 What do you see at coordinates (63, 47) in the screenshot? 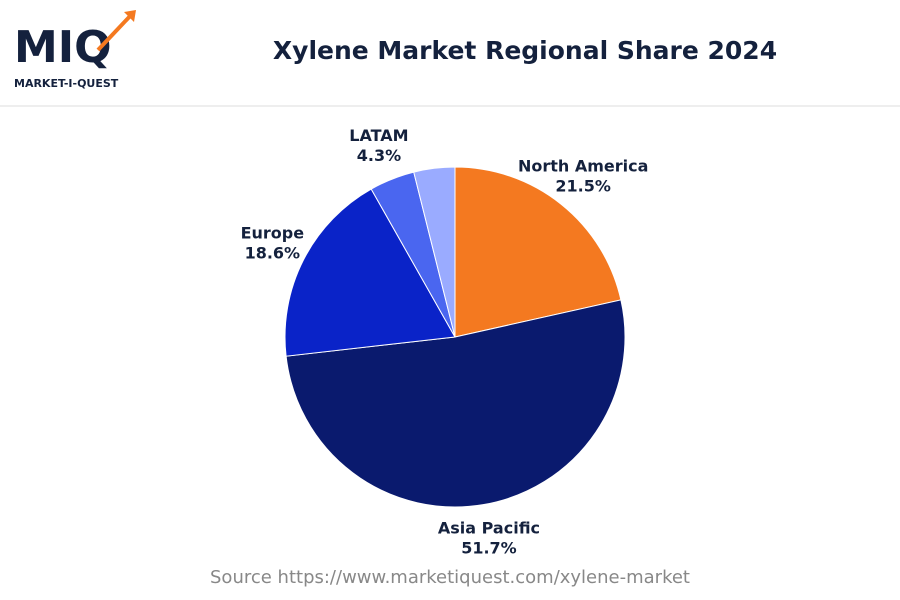
I see `logo-mark: MIQ` at bounding box center [63, 47].